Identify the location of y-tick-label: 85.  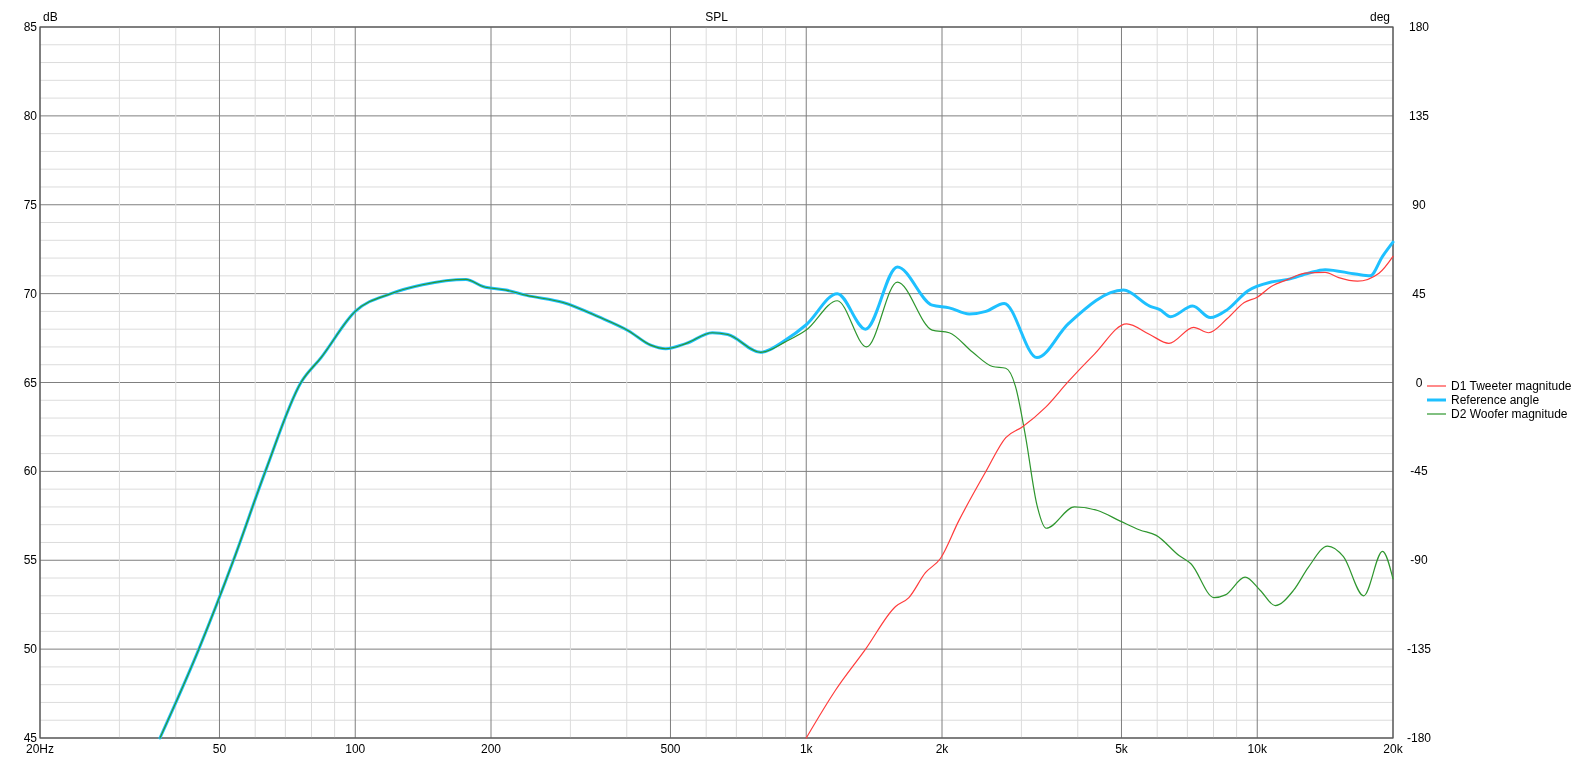
(30, 27).